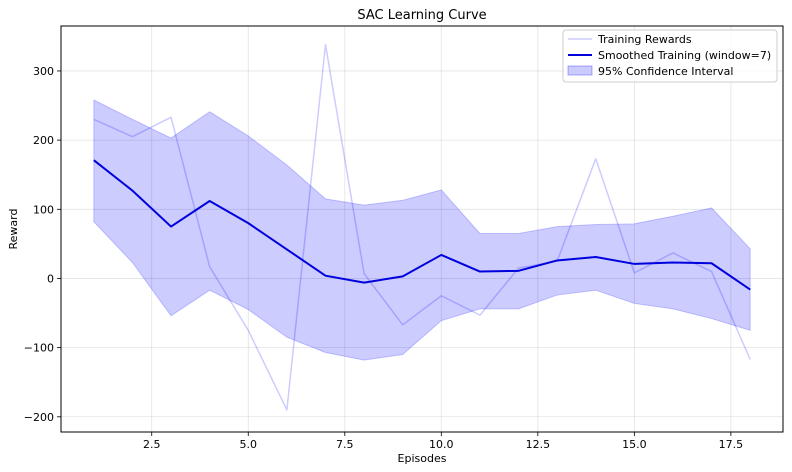 Image resolution: width=792 pixels, height=472 pixels. I want to click on x-tick-label: 5.0, so click(249, 444).